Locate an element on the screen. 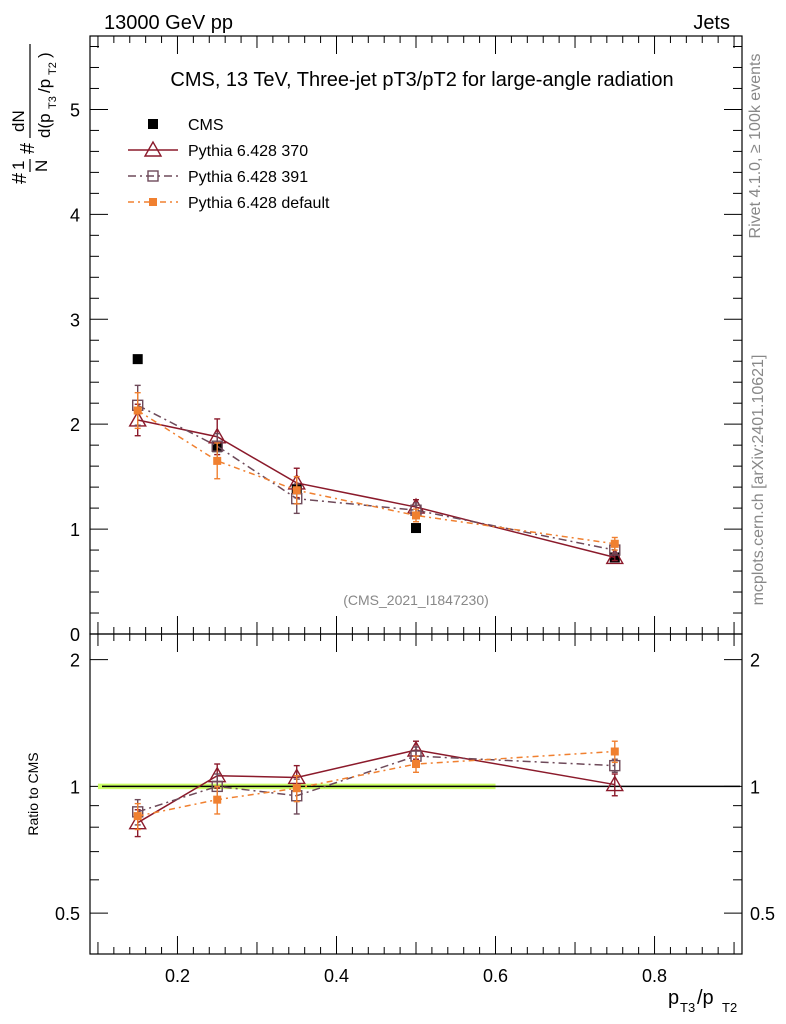 The image size is (786, 1024). ratio-ytick-label-right: 2 is located at coordinates (755, 661).